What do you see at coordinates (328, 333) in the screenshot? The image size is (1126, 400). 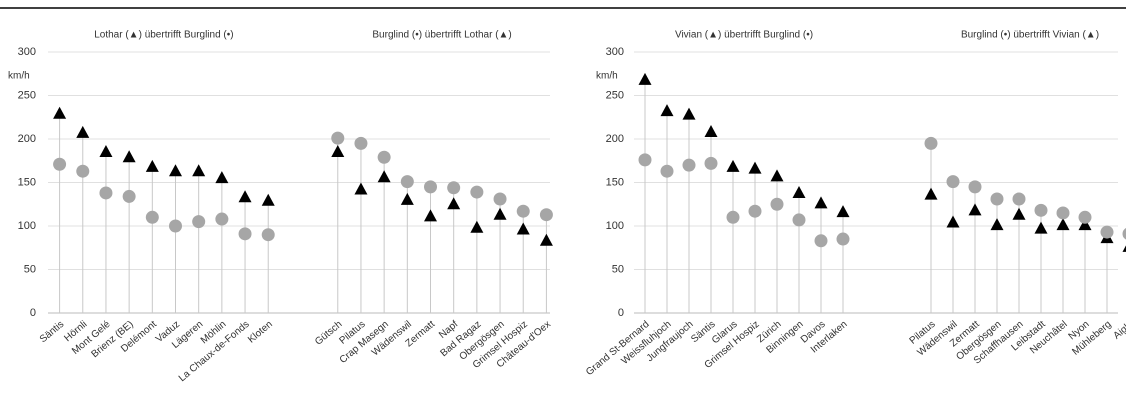 I see `x-tick-label: Gütsch` at bounding box center [328, 333].